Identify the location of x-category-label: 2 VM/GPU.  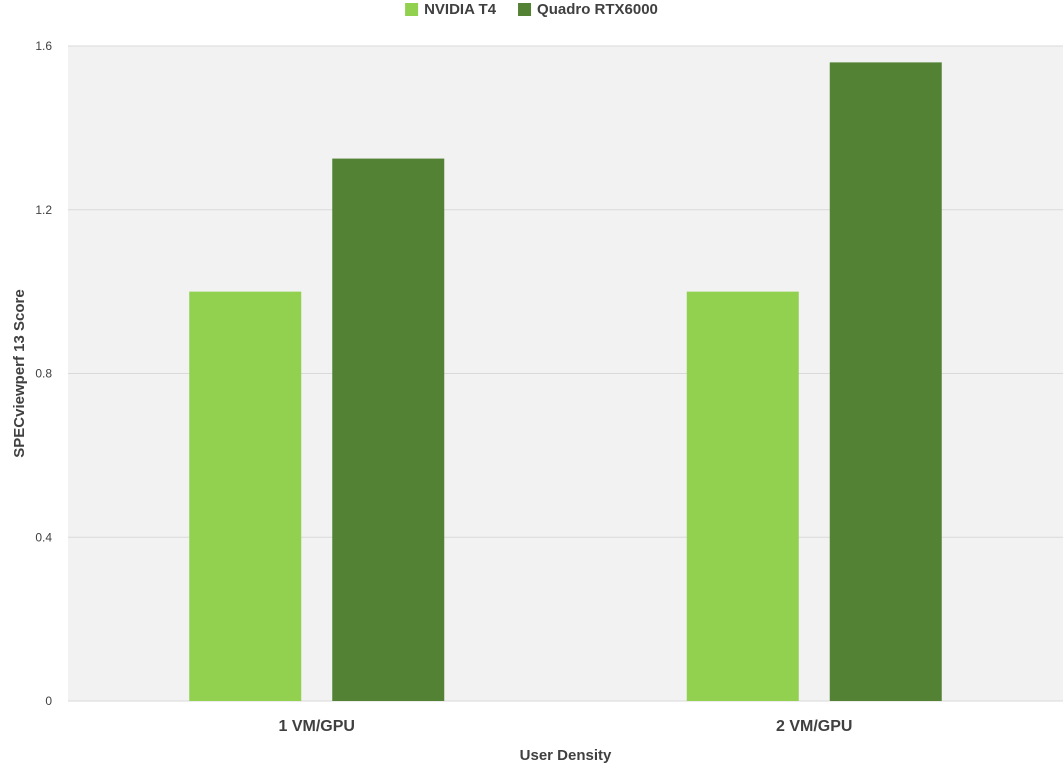
(814, 726).